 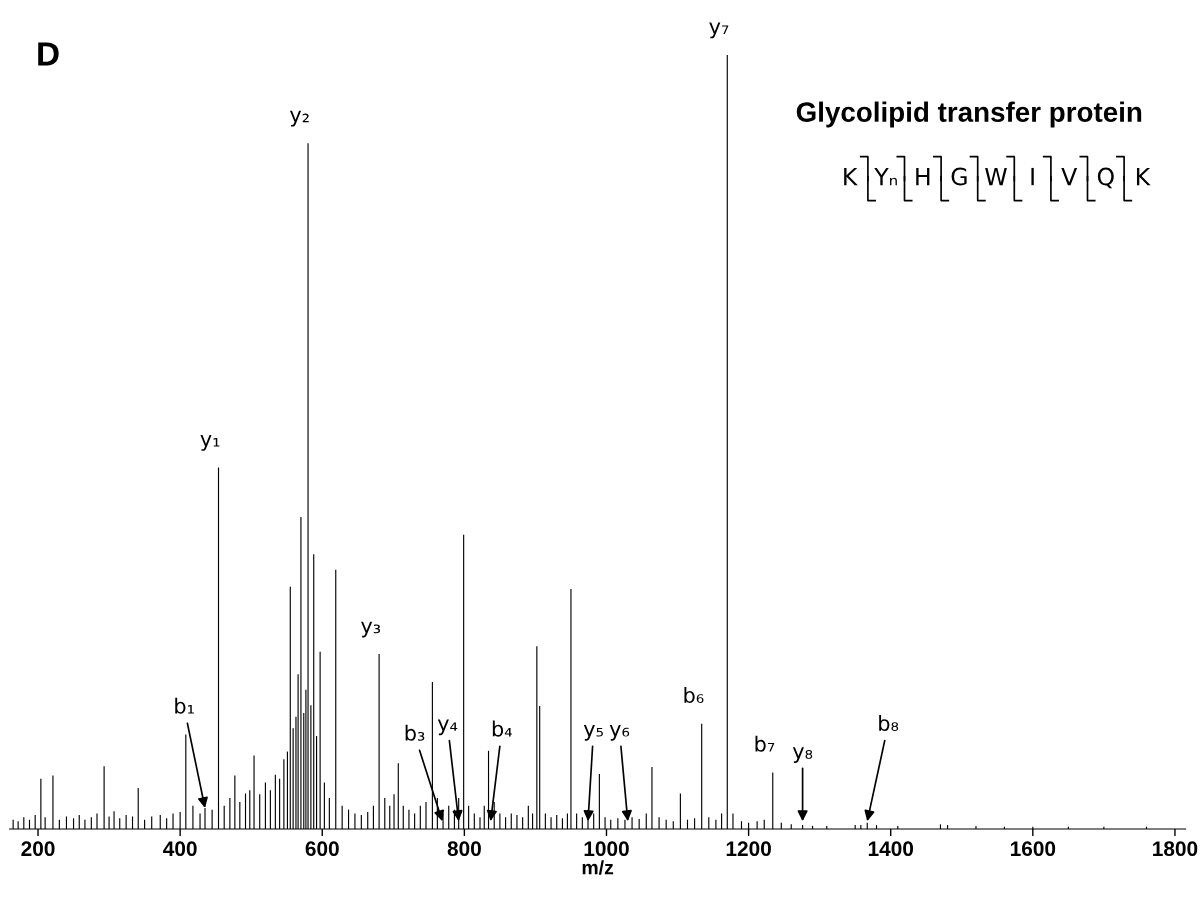 I want to click on annotation: b₄, so click(x=502, y=728).